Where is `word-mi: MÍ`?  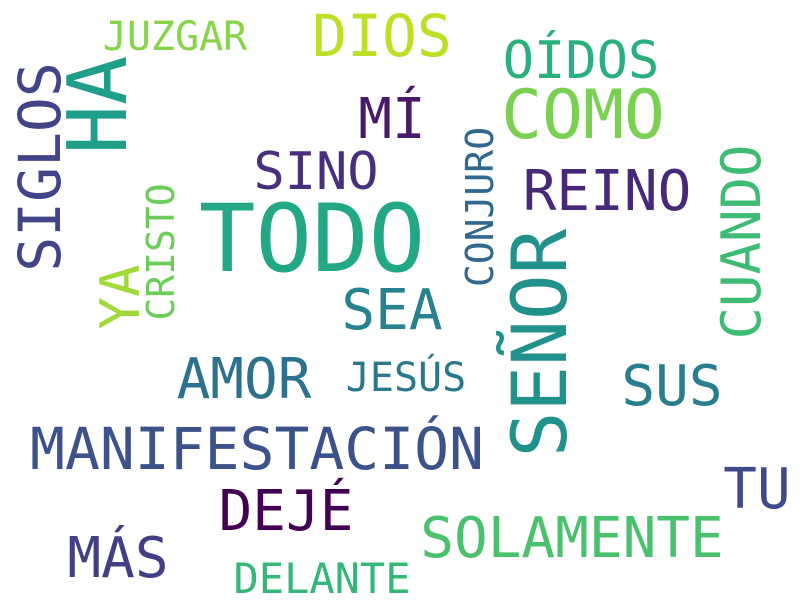
word-mi: MÍ is located at coordinates (392, 119).